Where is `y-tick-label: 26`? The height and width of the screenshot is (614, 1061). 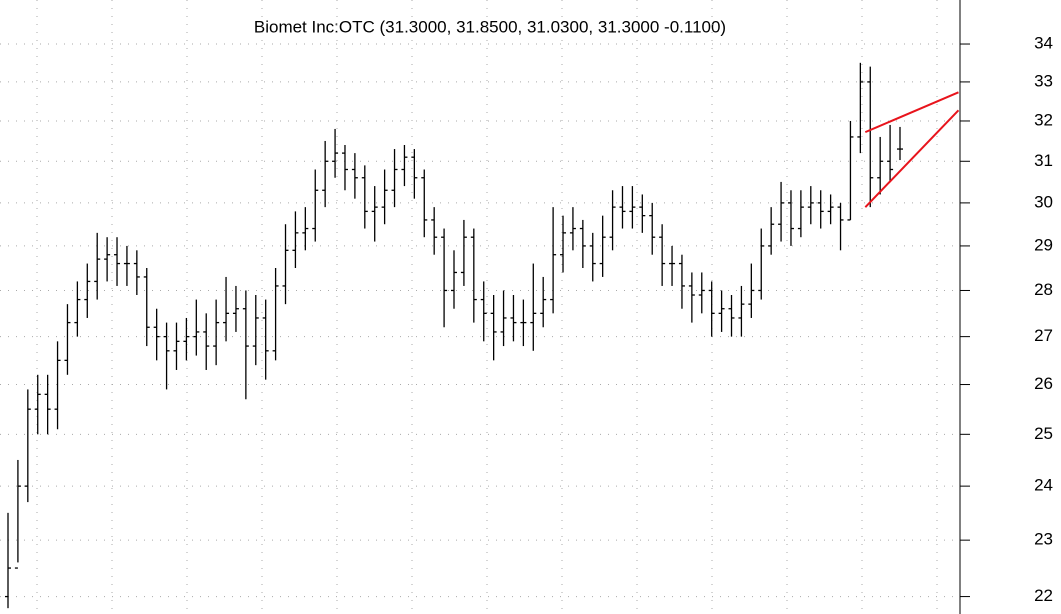 y-tick-label: 26 is located at coordinates (1043, 383).